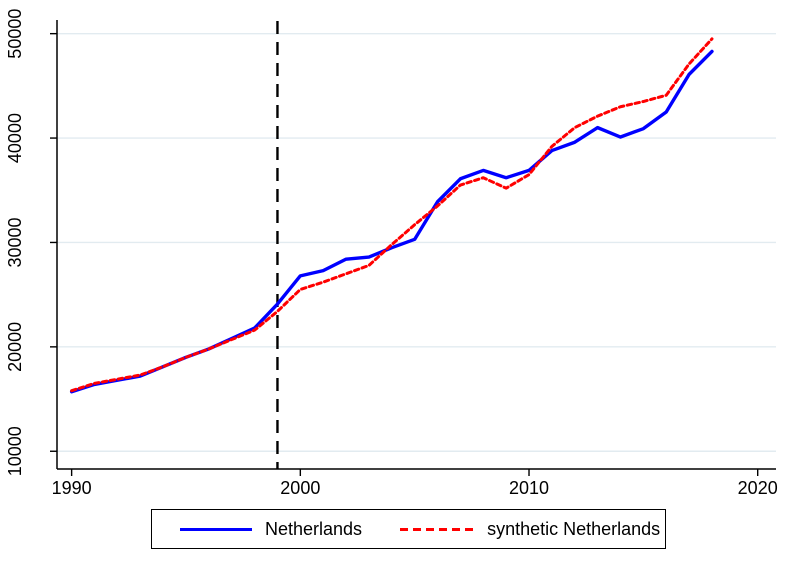  I want to click on y-tick-label: 30000, so click(15, 242).